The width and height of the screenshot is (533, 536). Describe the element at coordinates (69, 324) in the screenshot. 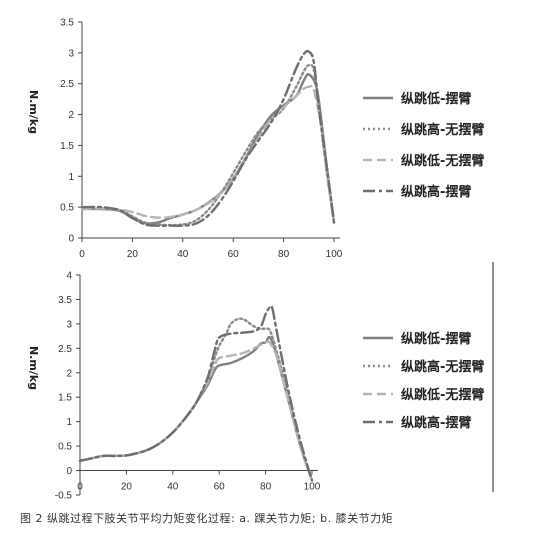

I see `chart2-y-tick-label: 3` at that location.